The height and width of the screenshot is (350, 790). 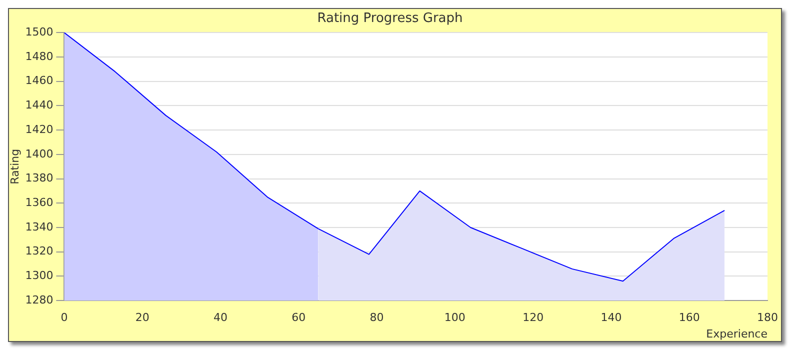 What do you see at coordinates (377, 317) in the screenshot?
I see `x-tick-label: 80` at bounding box center [377, 317].